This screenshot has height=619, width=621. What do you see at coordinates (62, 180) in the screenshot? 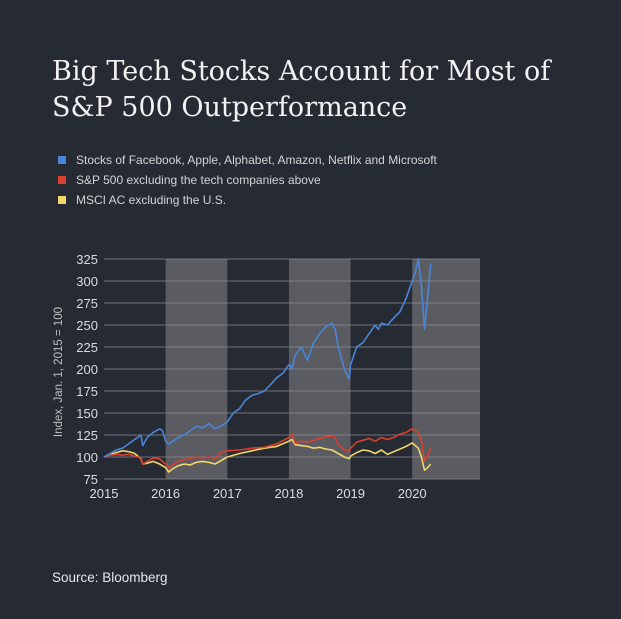
I see `legend-swatch-sp500` at bounding box center [62, 180].